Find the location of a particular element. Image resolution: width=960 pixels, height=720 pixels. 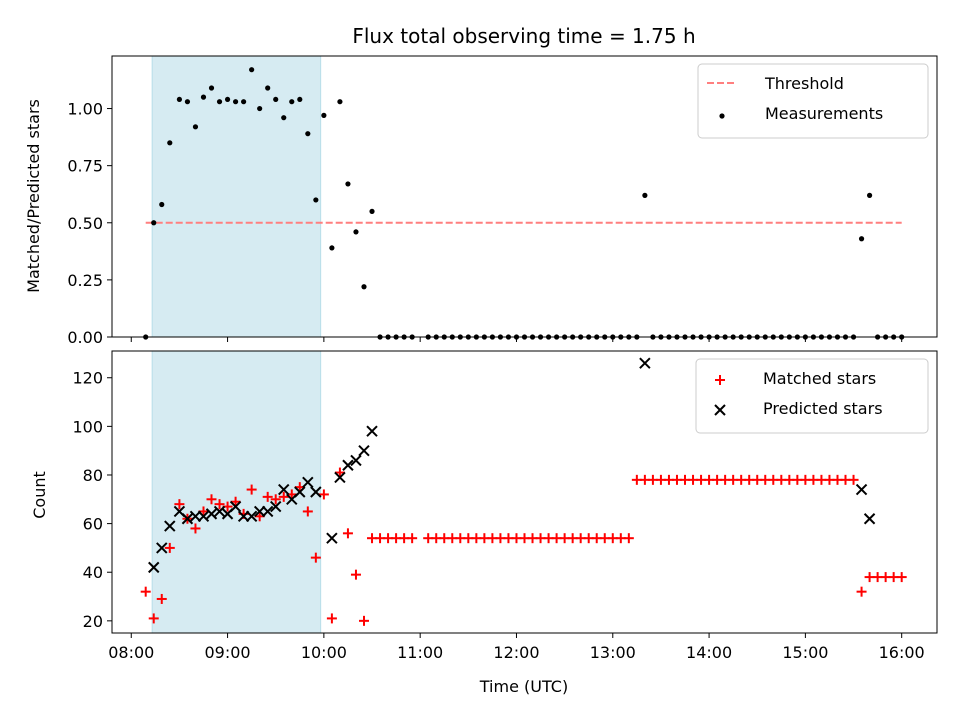

legend-label: Predicted stars is located at coordinates (823, 408).